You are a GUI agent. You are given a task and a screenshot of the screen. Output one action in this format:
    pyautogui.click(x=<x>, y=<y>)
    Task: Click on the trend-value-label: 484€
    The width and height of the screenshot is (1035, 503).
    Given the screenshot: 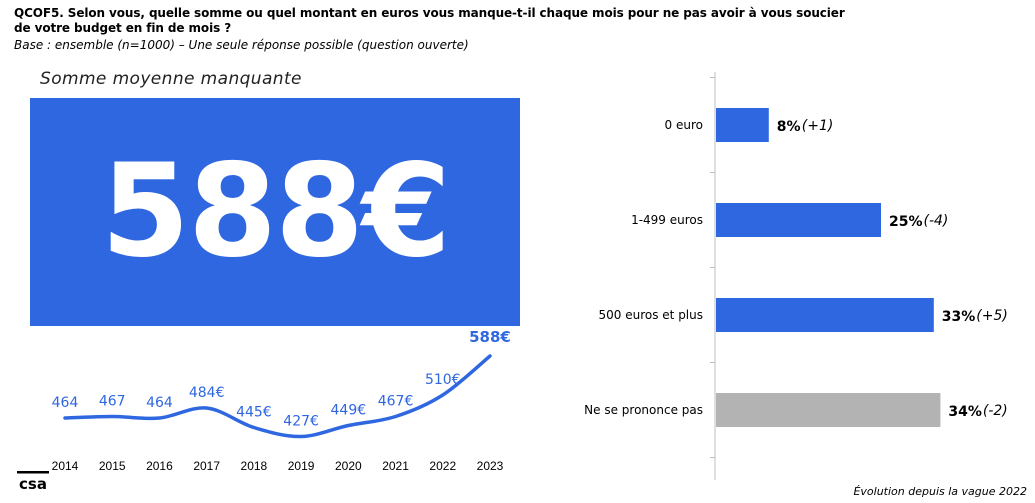 What is the action you would take?
    pyautogui.click(x=207, y=393)
    